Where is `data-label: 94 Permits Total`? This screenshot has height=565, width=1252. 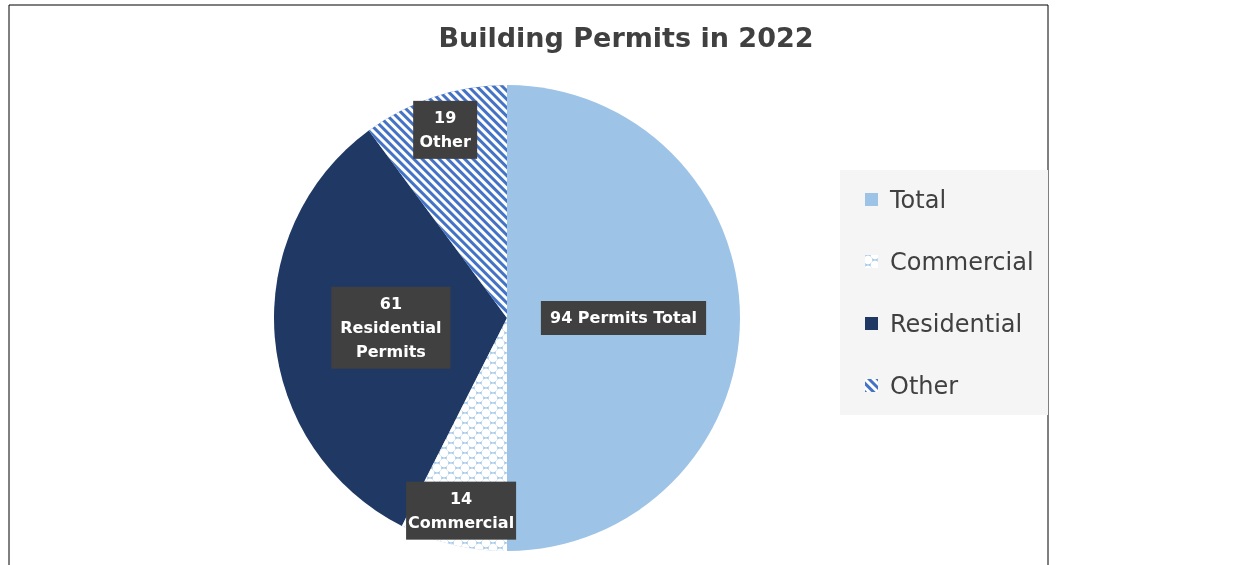 data-label: 94 Permits Total is located at coordinates (623, 318).